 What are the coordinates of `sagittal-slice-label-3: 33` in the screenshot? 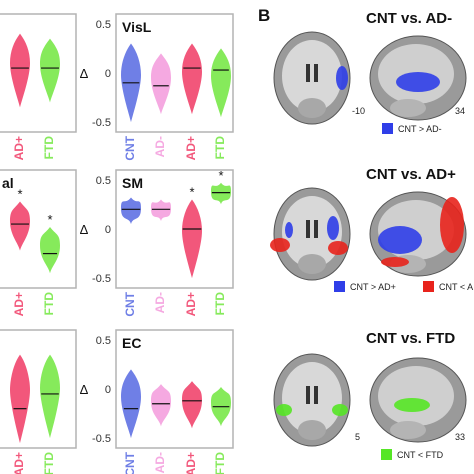 It's located at (460, 437).